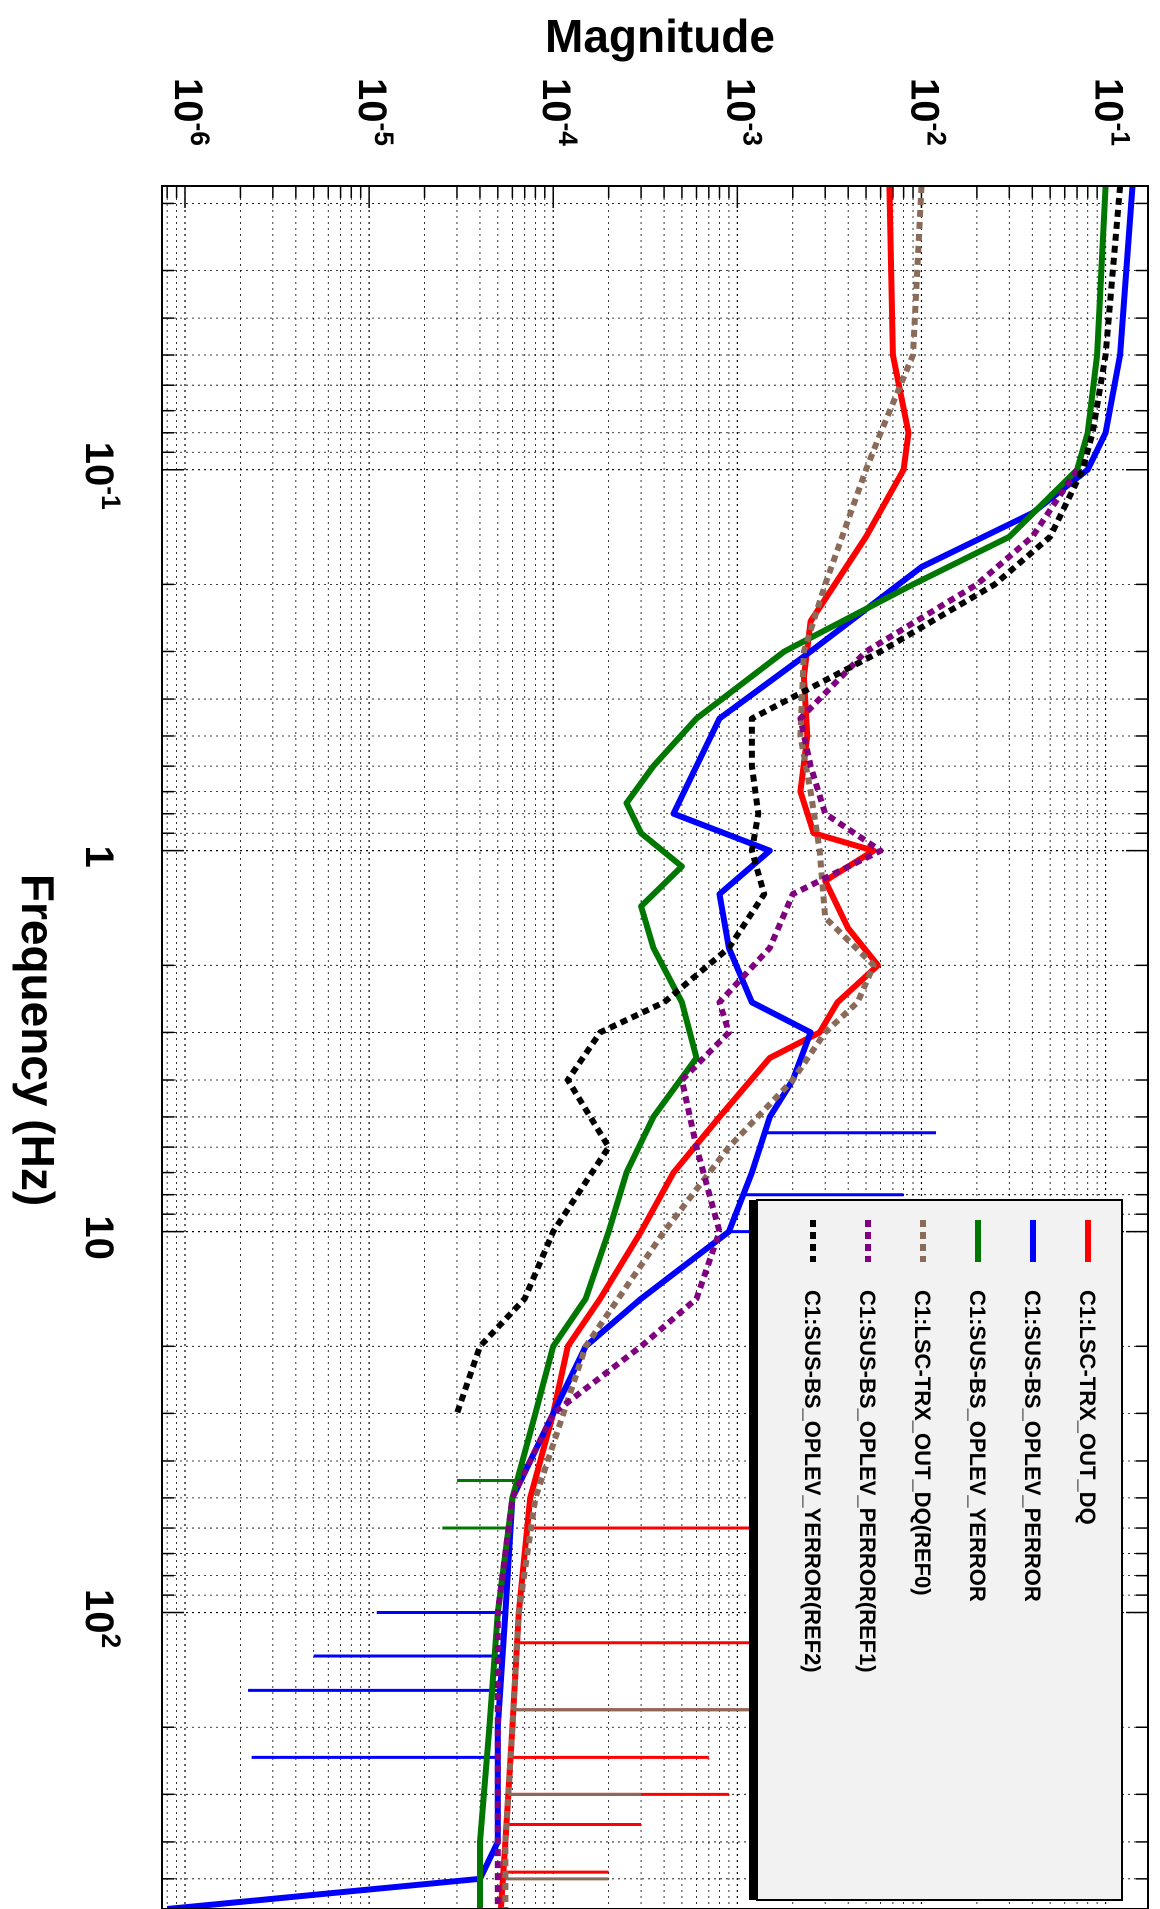 The image size is (1160, 1909). What do you see at coordinates (101, 1618) in the screenshot?
I see `x-tick-label: 102` at bounding box center [101, 1618].